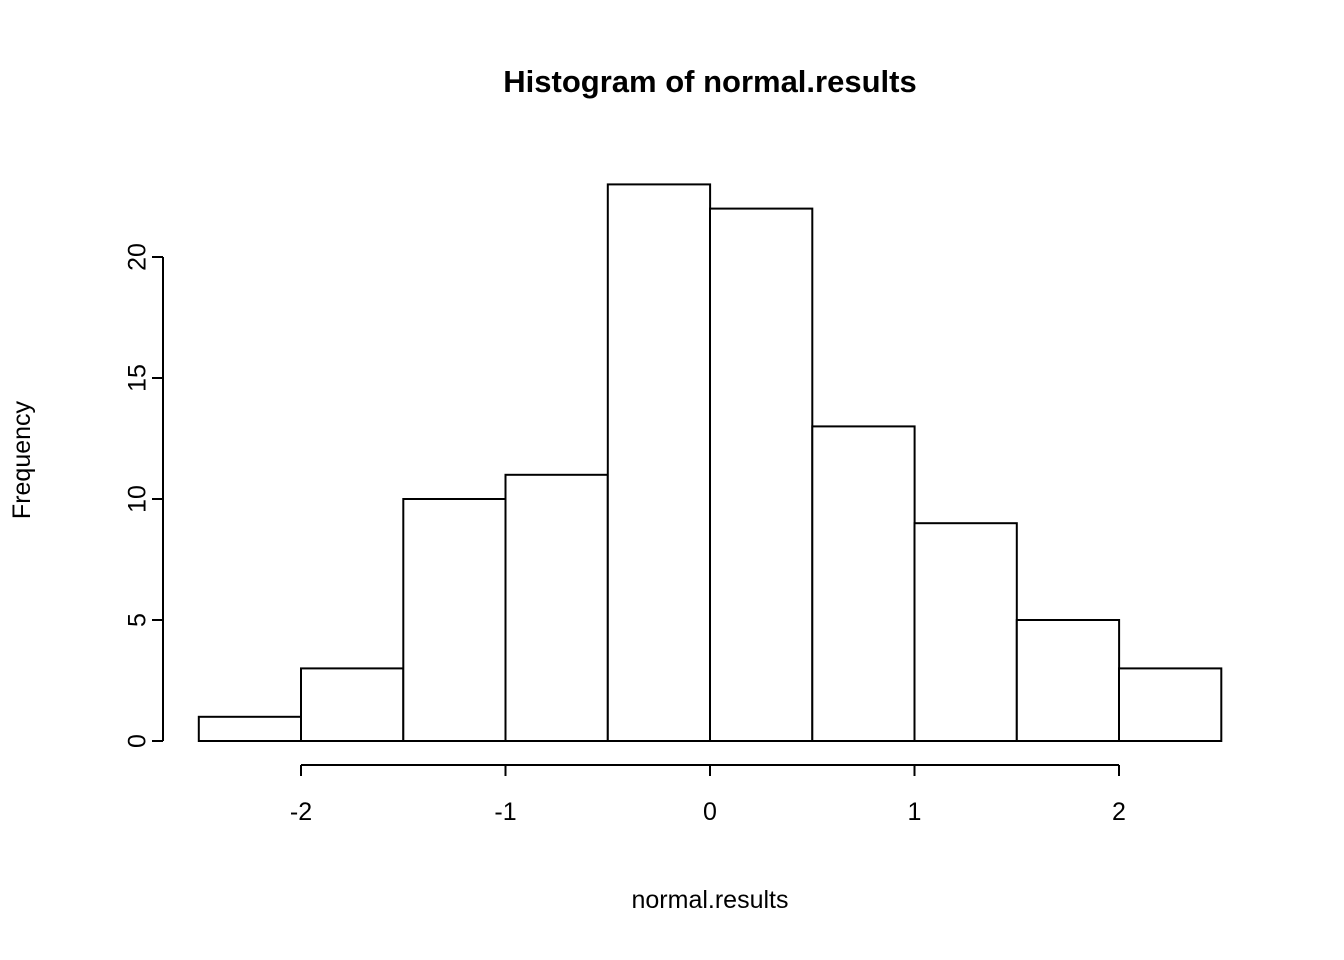 The height and width of the screenshot is (960, 1344). What do you see at coordinates (138, 741) in the screenshot?
I see `y-tick-label: 0` at bounding box center [138, 741].